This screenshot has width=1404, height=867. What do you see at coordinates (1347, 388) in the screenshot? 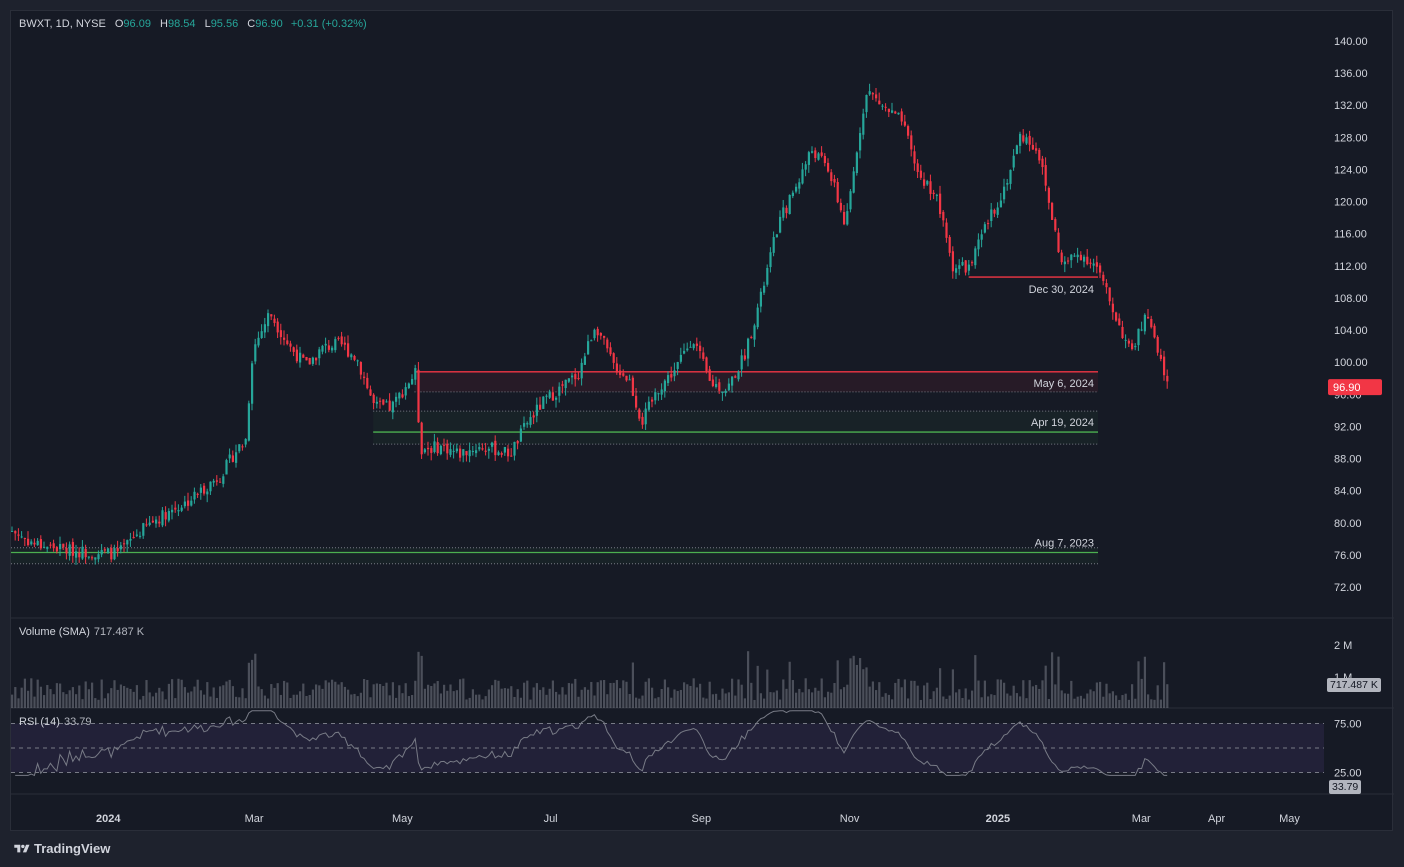
I see `last-price-tag-text: 96.90` at bounding box center [1347, 388].